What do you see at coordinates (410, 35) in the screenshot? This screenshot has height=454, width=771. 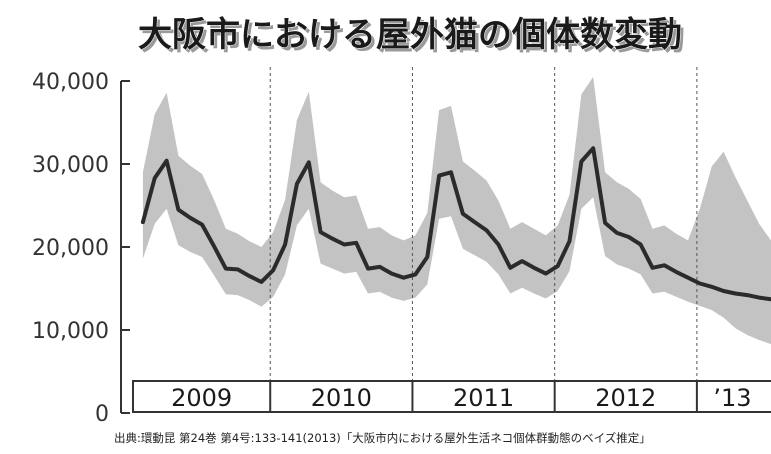 I see `chart-title: 大阪市における屋外猫の個体数変動` at bounding box center [410, 35].